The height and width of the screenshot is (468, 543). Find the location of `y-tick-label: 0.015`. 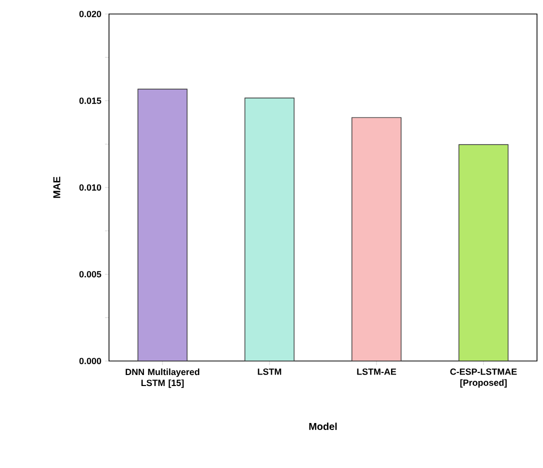

y-tick-label: 0.015 is located at coordinates (90, 101).